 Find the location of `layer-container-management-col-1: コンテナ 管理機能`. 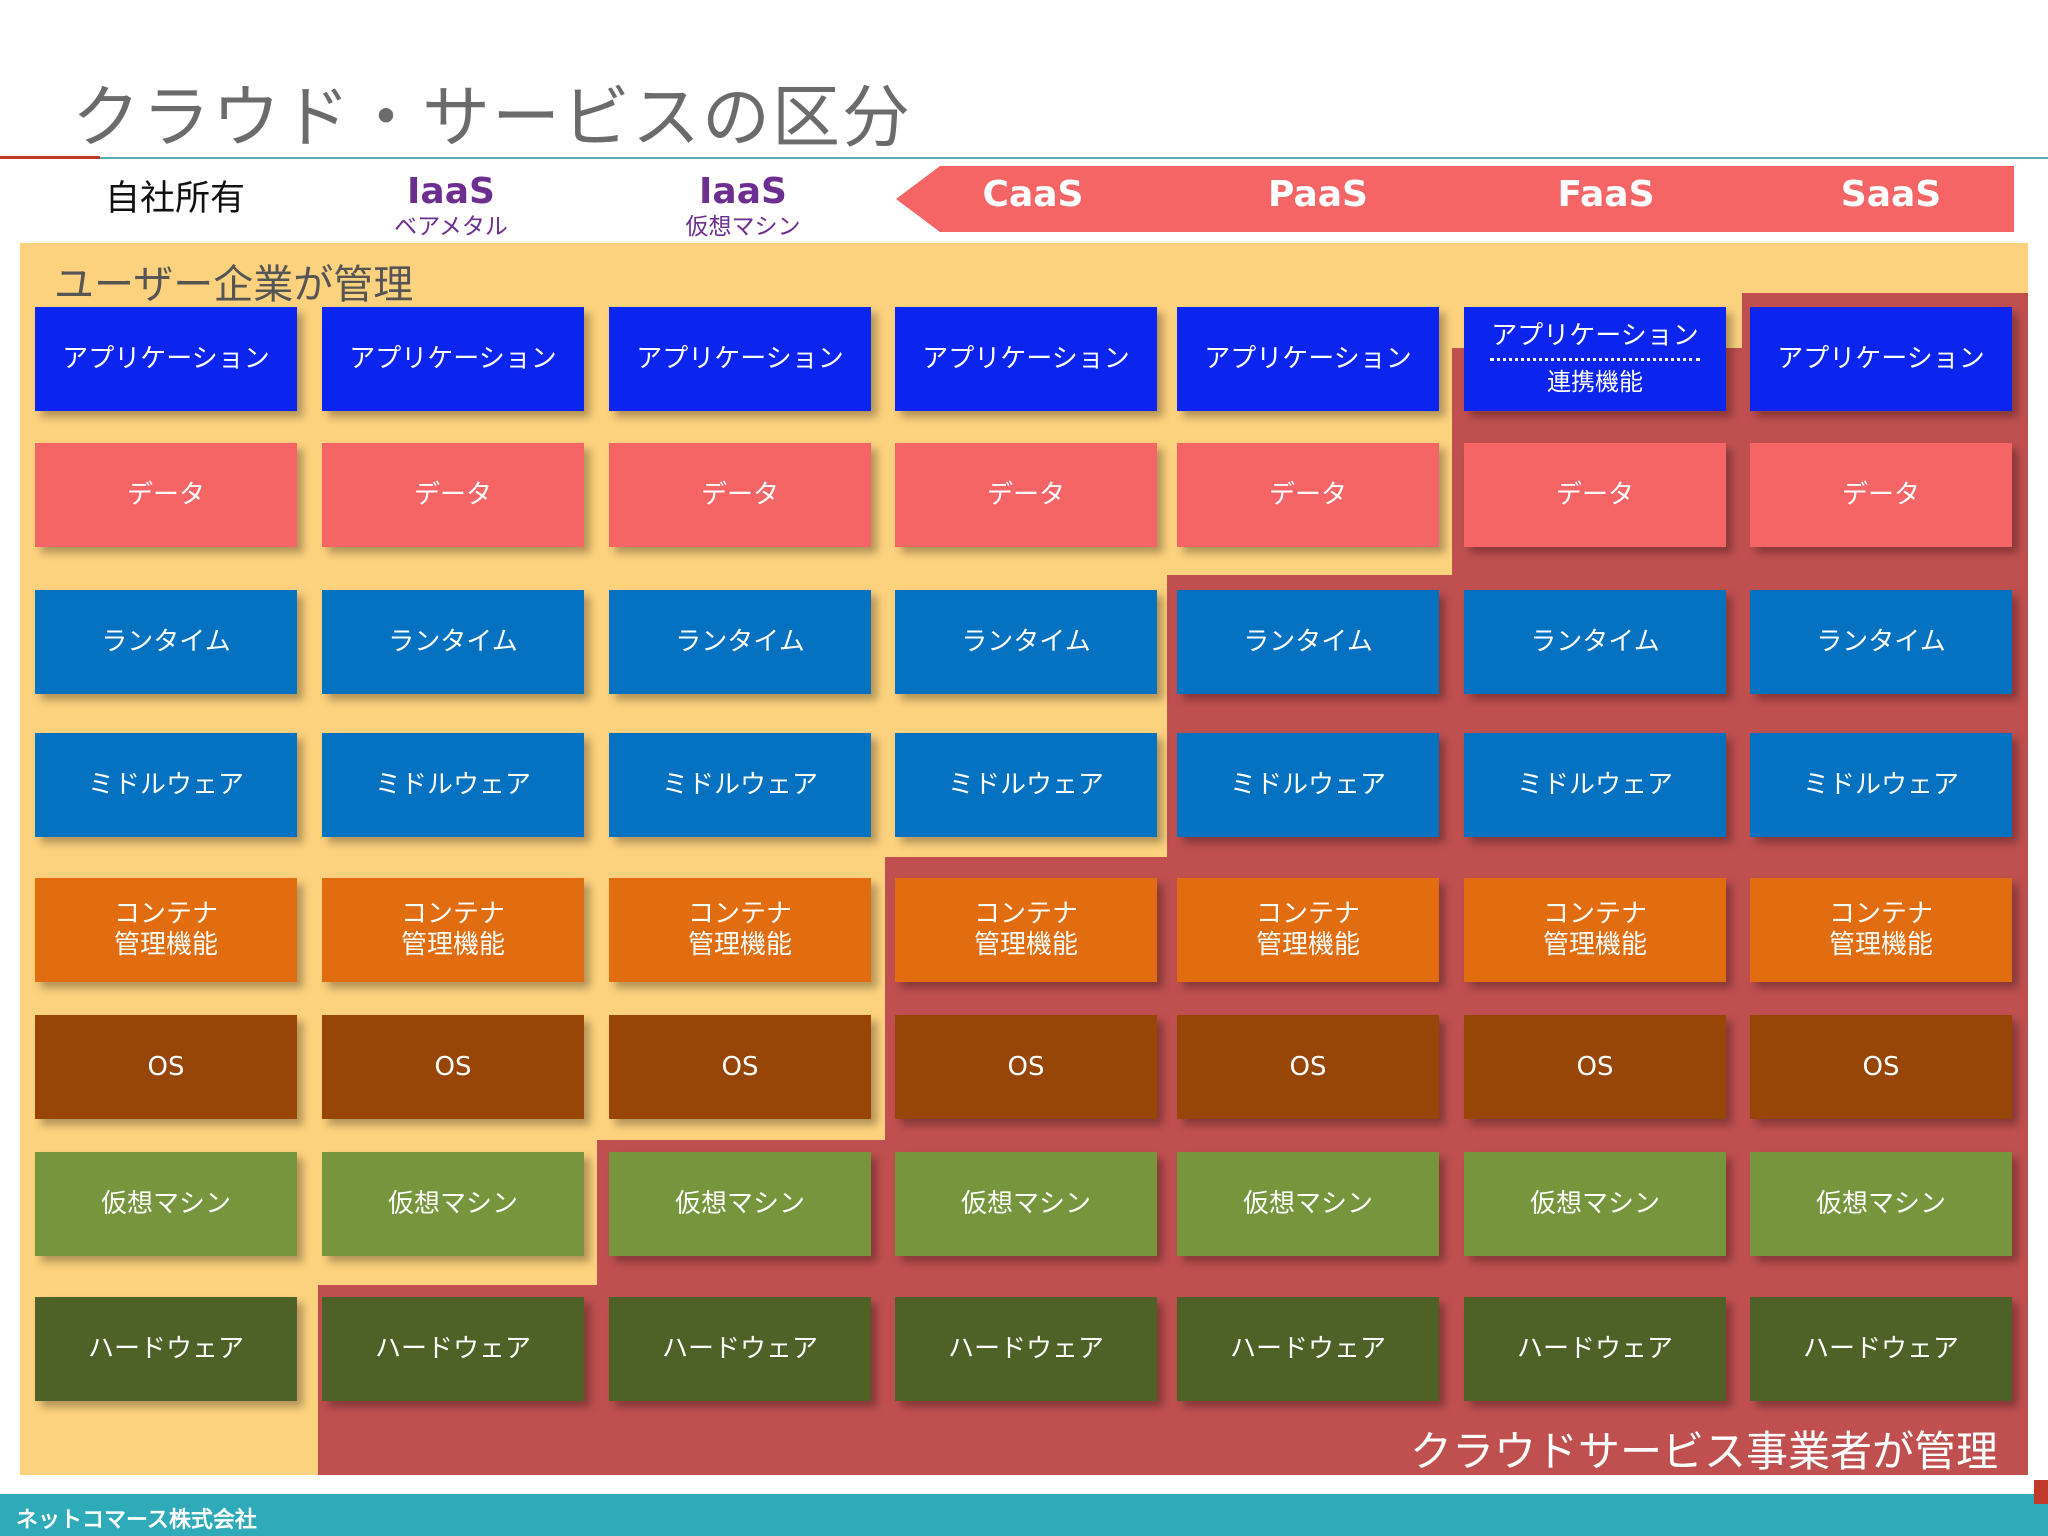

layer-container-management-col-1: コンテナ 管理機能 is located at coordinates (453, 930).